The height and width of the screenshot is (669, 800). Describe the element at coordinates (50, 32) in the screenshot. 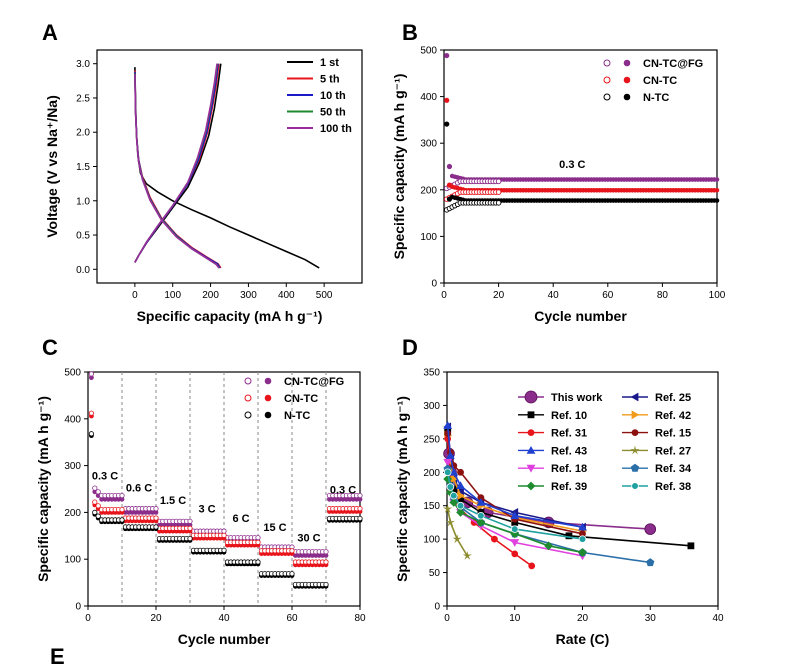

I see `panel-letter-a: A` at that location.